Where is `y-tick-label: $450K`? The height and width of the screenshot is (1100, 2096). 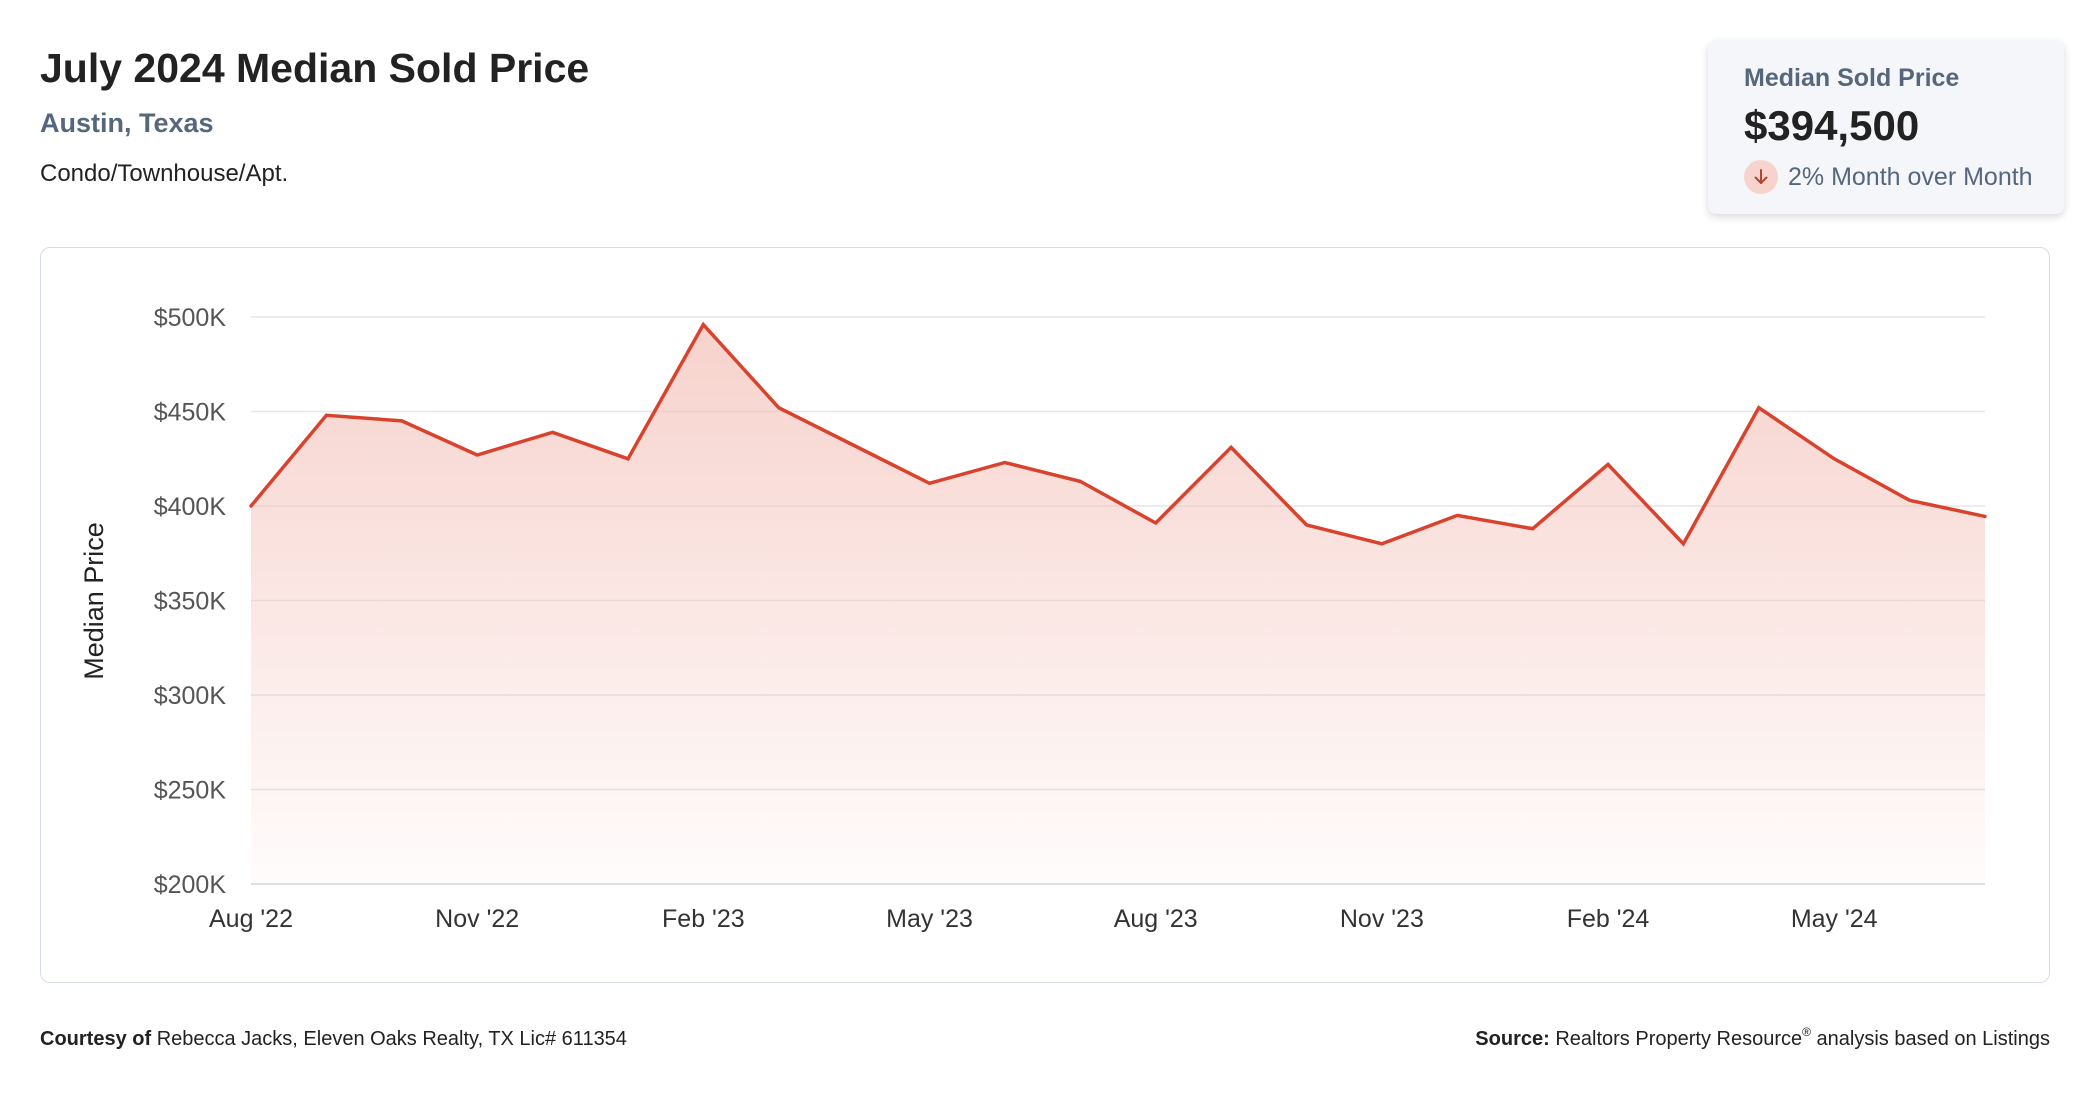 y-tick-label: $450K is located at coordinates (190, 413).